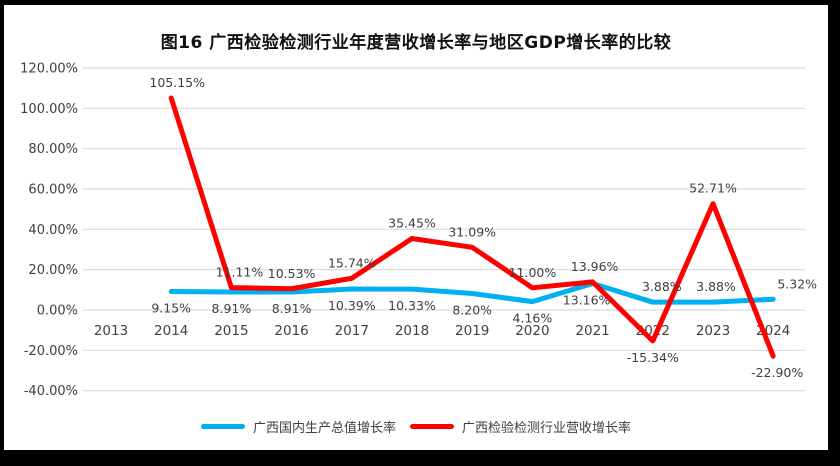 The width and height of the screenshot is (840, 466). What do you see at coordinates (352, 305) in the screenshot?
I see `data-label: 10.39%` at bounding box center [352, 305].